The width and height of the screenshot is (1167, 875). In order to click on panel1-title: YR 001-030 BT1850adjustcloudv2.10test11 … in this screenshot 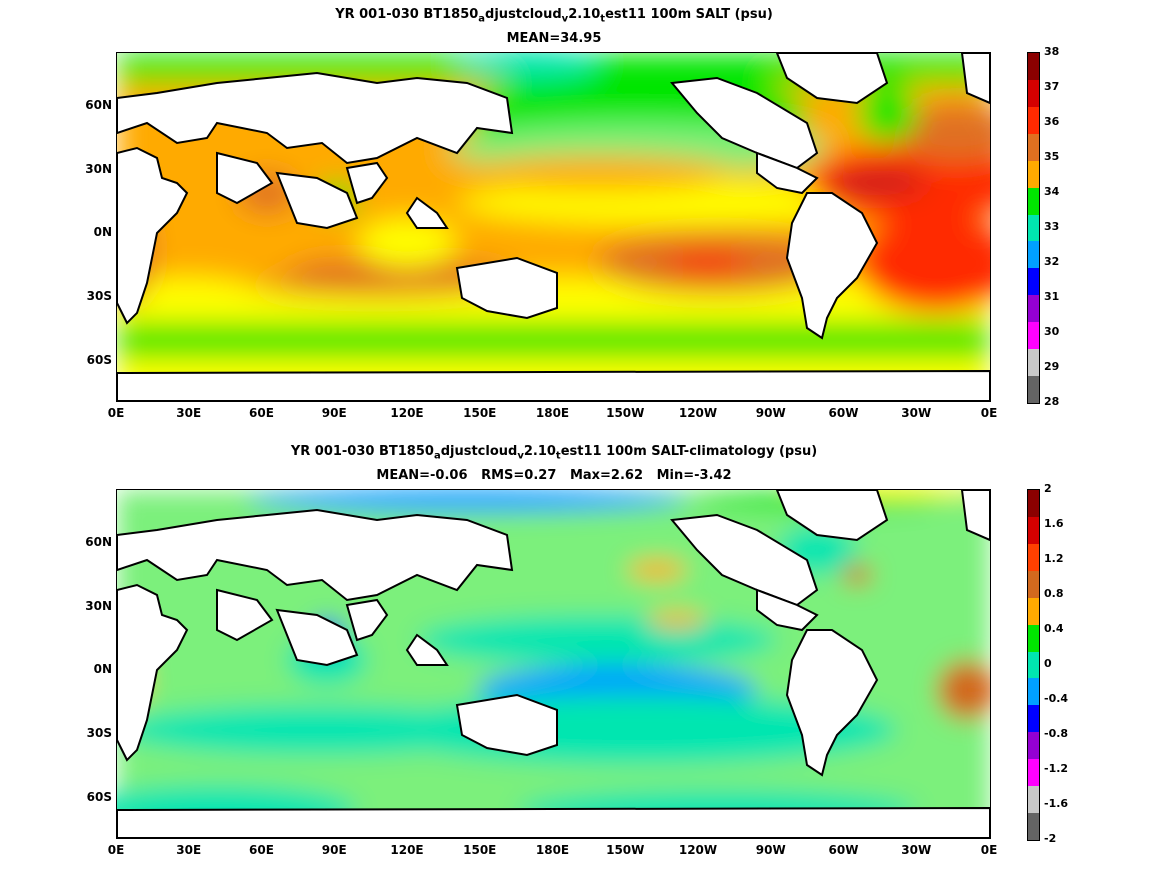, I will do `click(554, 16)`.